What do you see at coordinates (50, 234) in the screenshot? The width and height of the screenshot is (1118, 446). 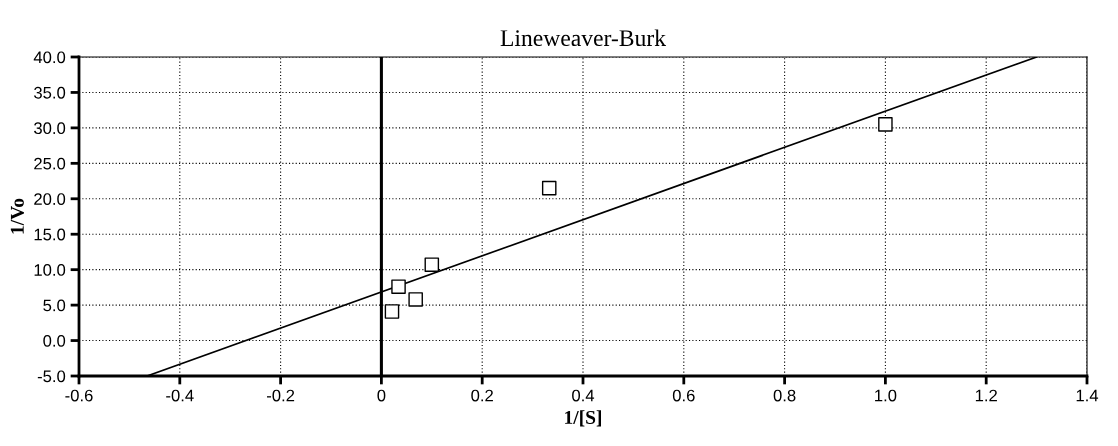 I see `y-tick-label: 15.0` at bounding box center [50, 234].